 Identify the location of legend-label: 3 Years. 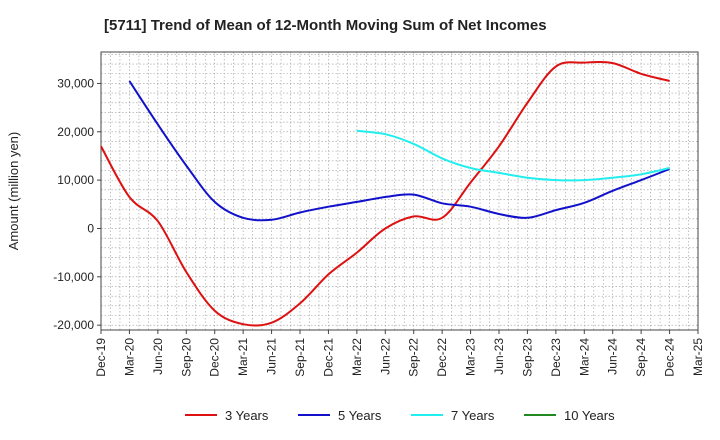
(247, 415).